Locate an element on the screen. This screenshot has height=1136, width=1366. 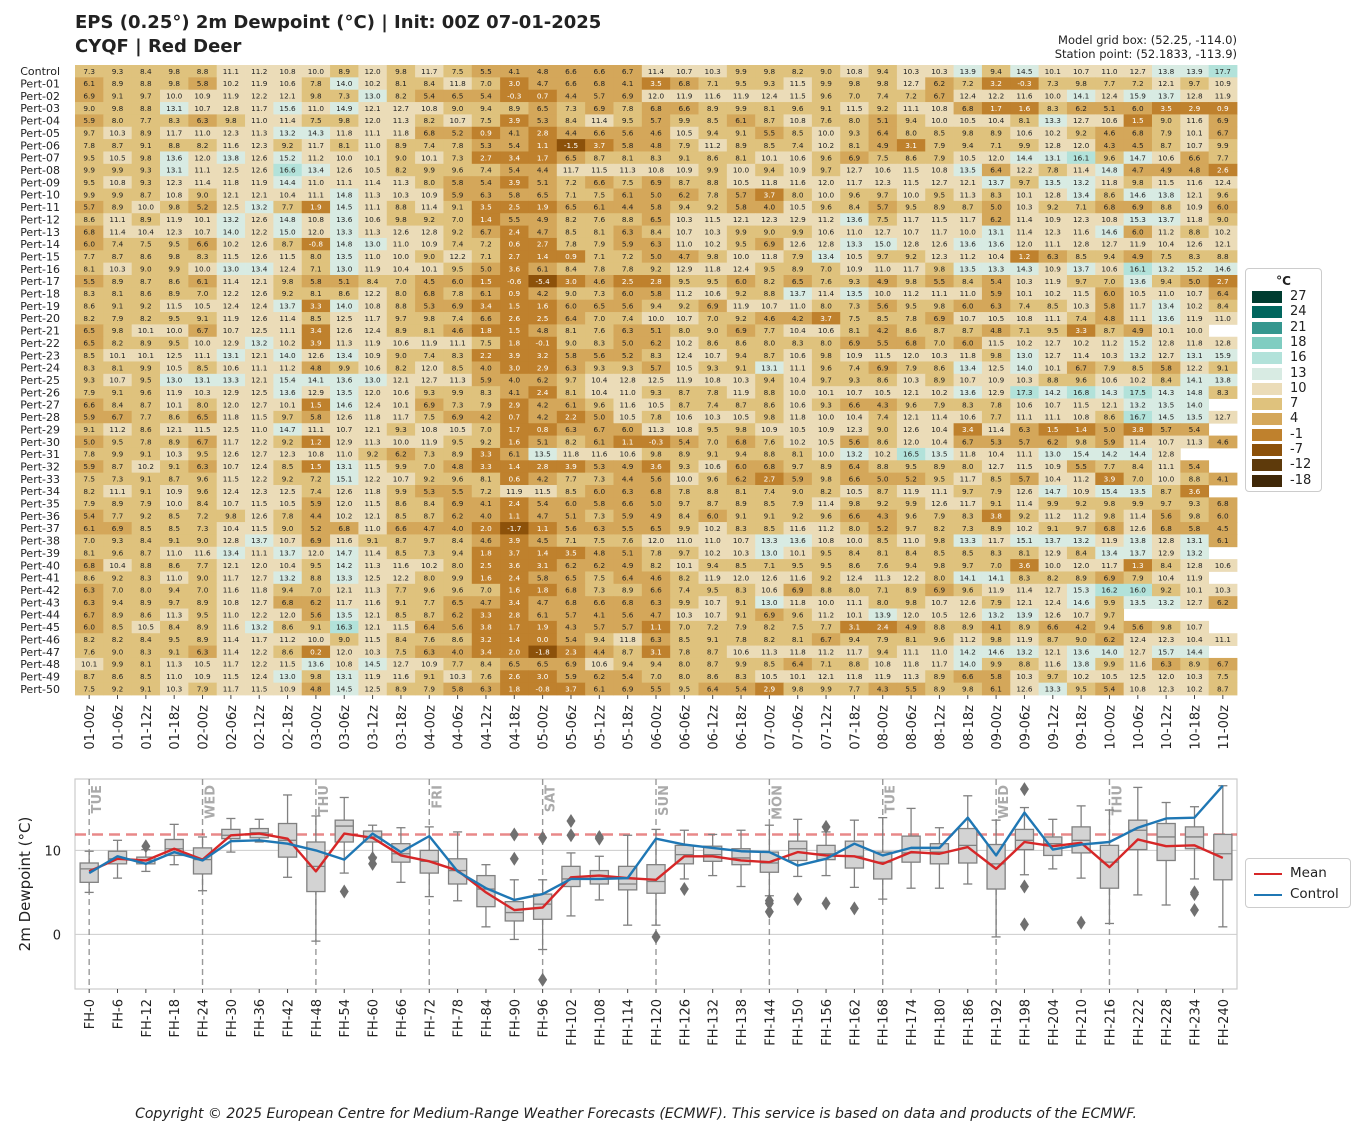
heatmap-cell-value: 4.0 is located at coordinates (458, 651).